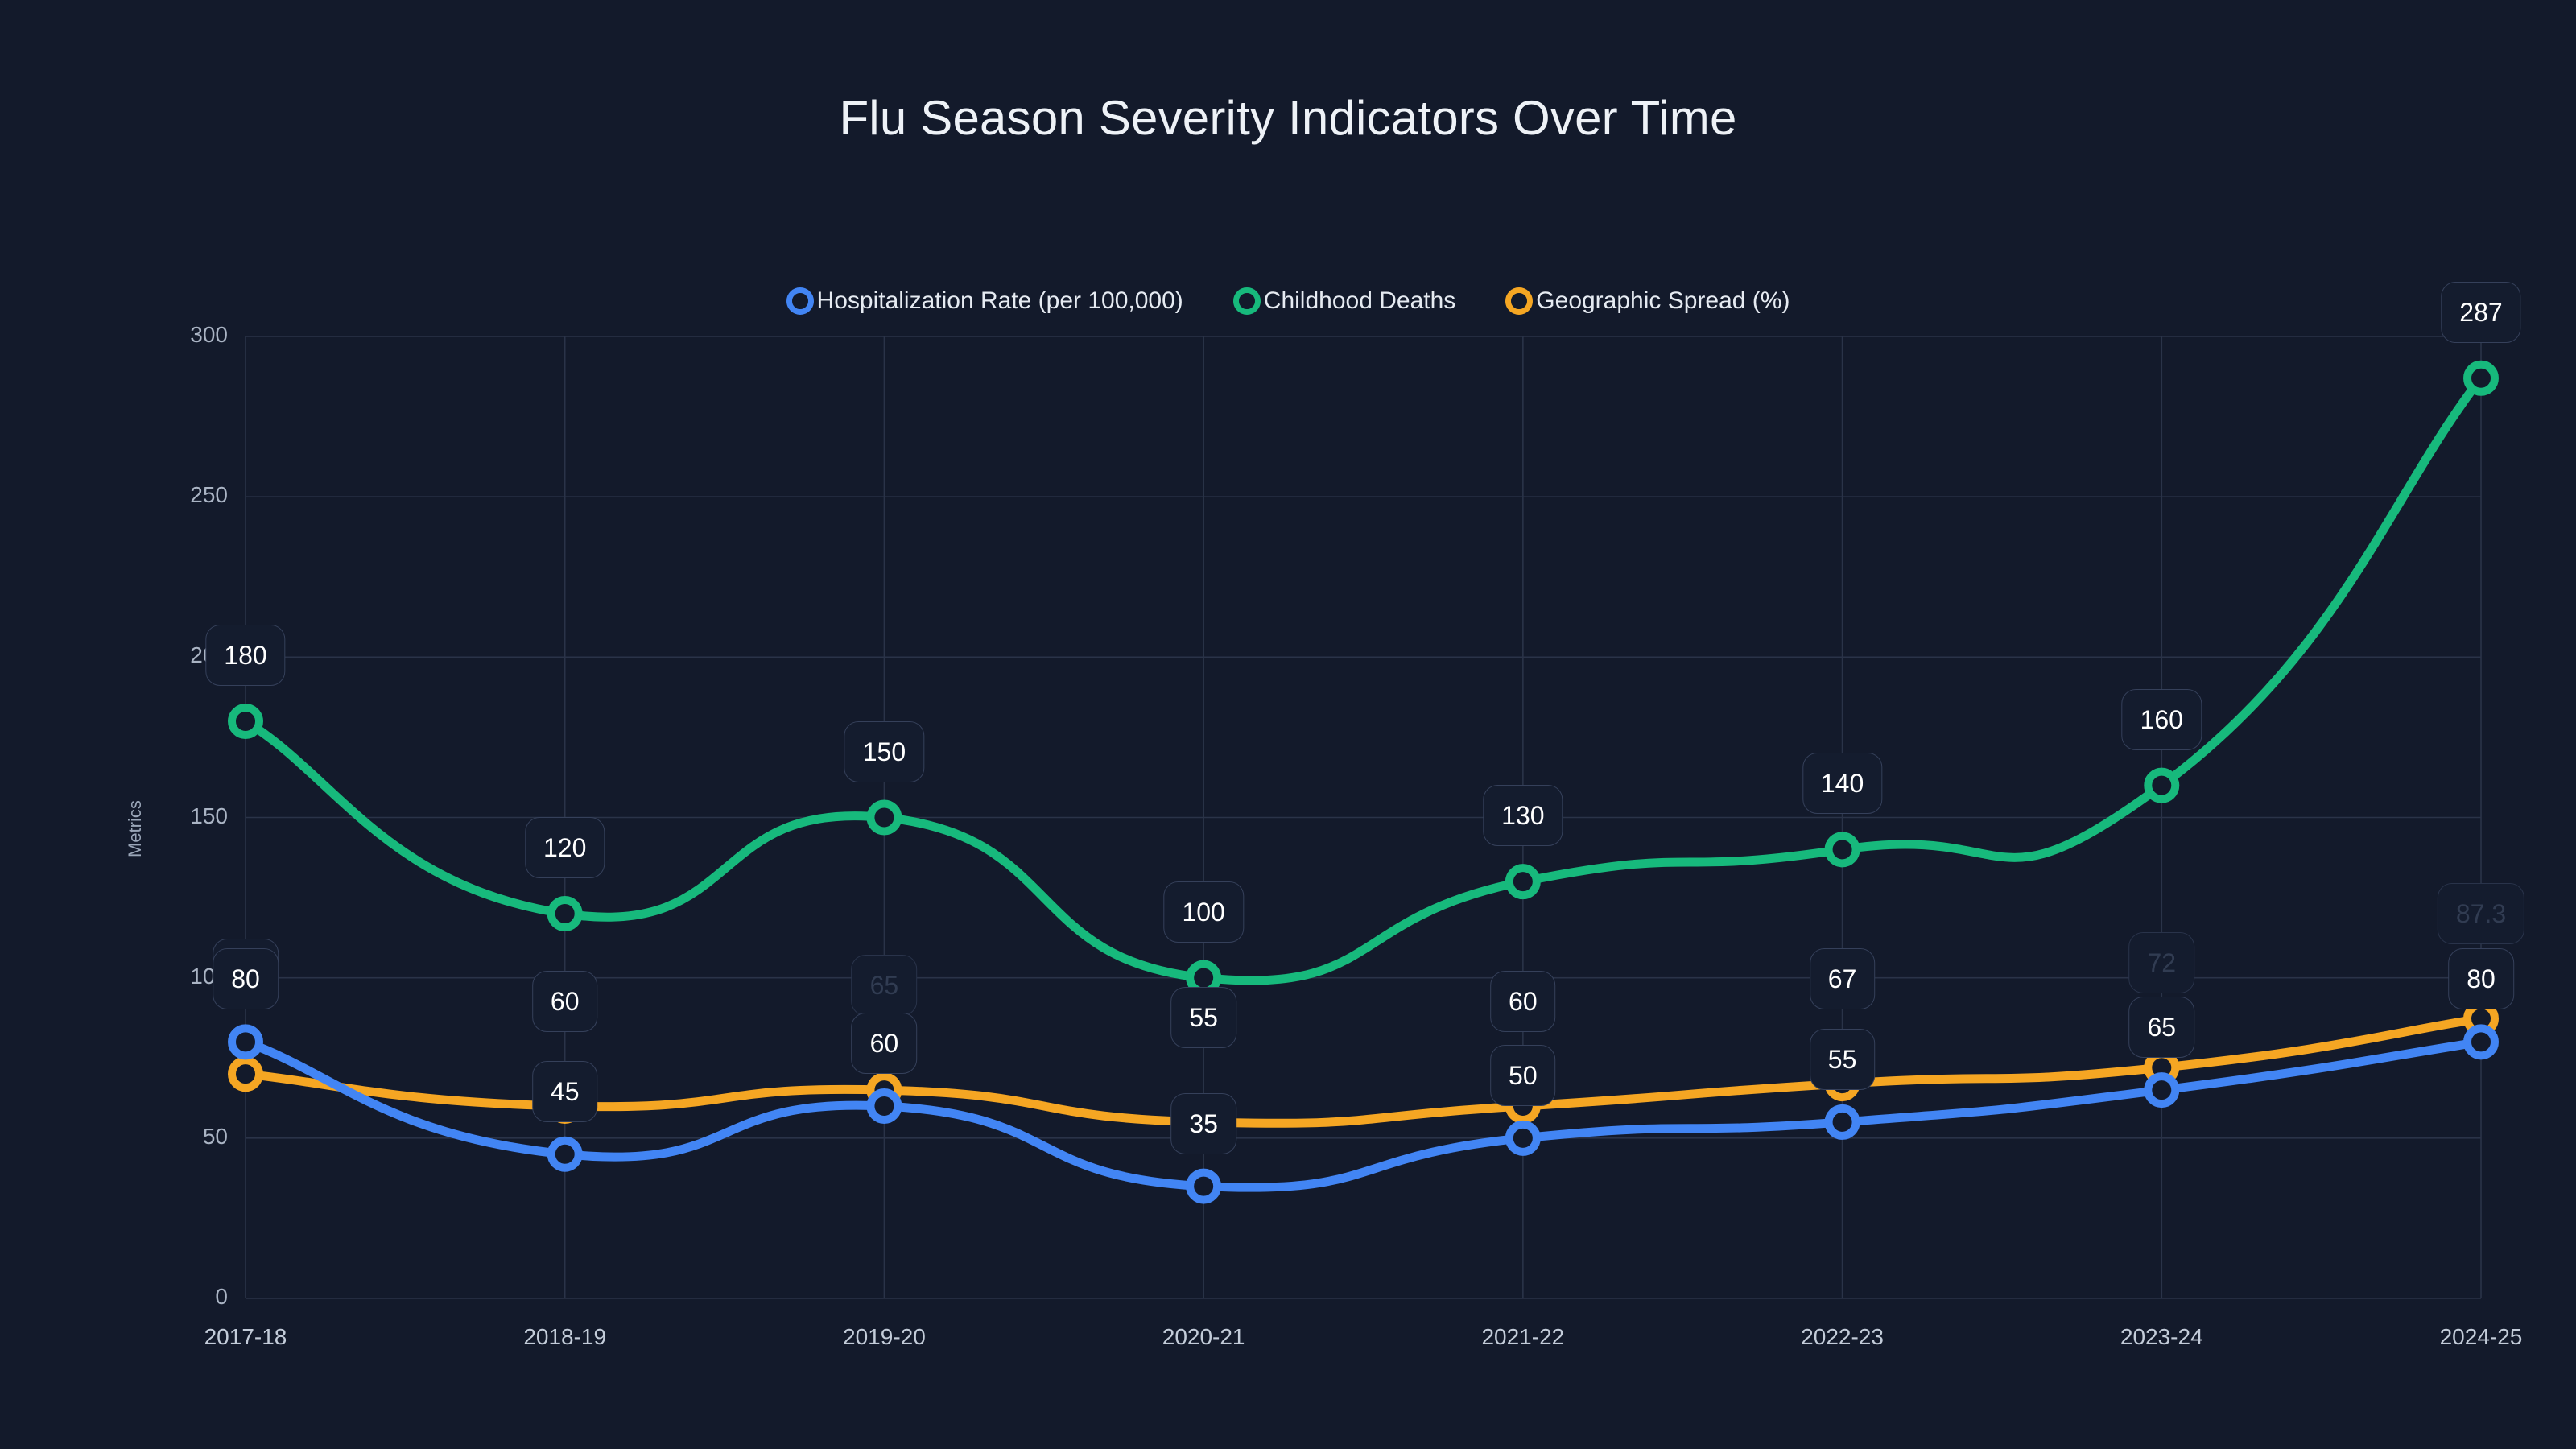  I want to click on data-point-label: 287, so click(2481, 312).